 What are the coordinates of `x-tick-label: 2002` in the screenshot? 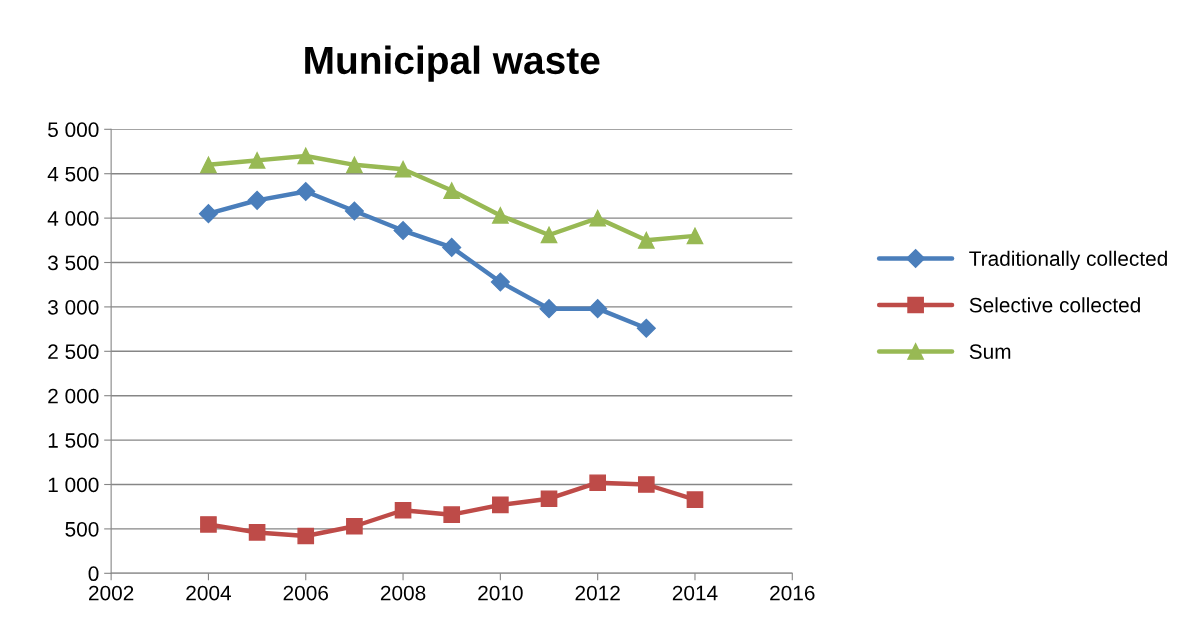 It's located at (111, 593).